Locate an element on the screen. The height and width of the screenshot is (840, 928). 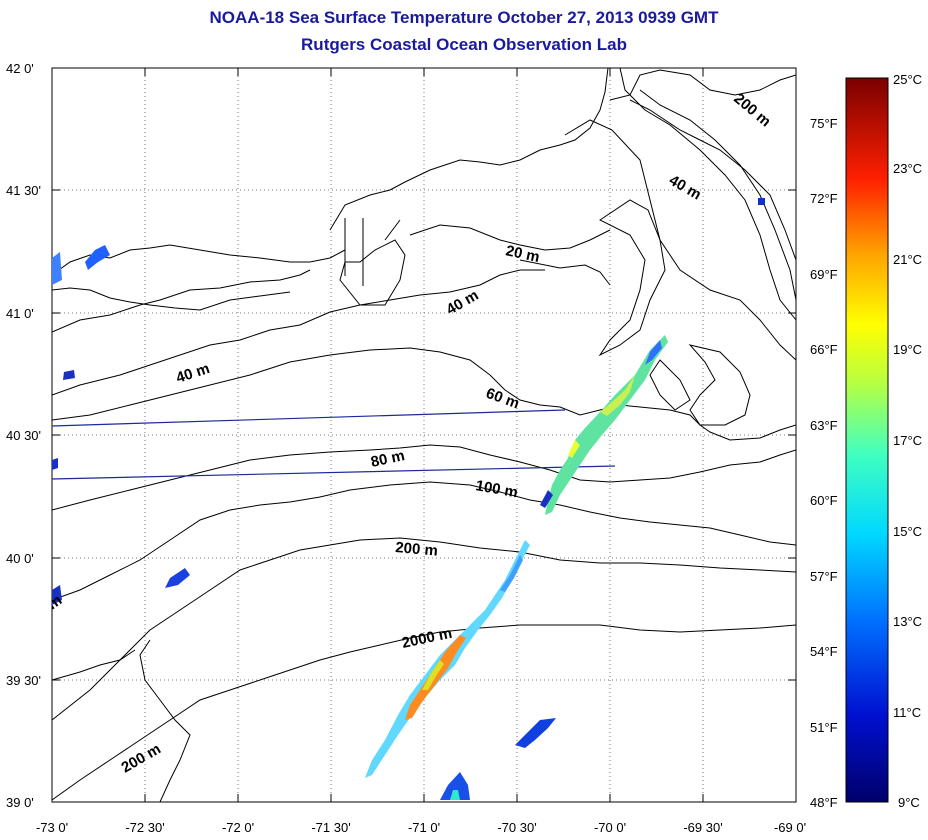
lon-label: -70 0' is located at coordinates (610, 827).